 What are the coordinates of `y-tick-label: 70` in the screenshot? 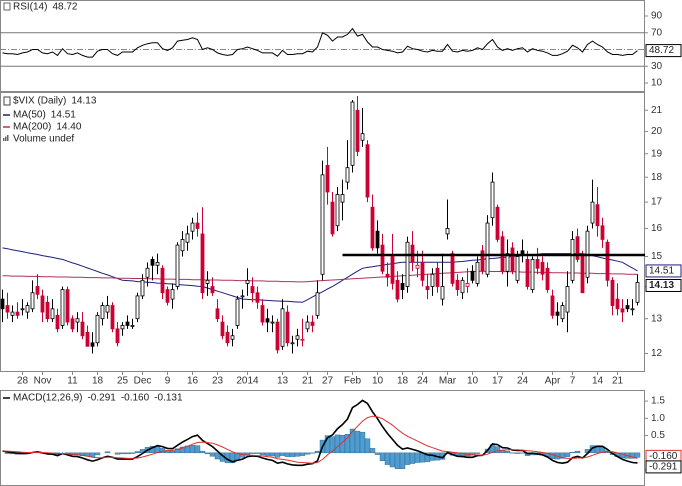 It's located at (657, 32).